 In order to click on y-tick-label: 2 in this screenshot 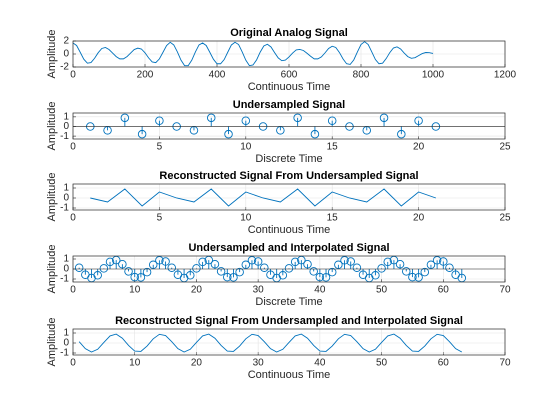, I will do `click(66, 41)`.